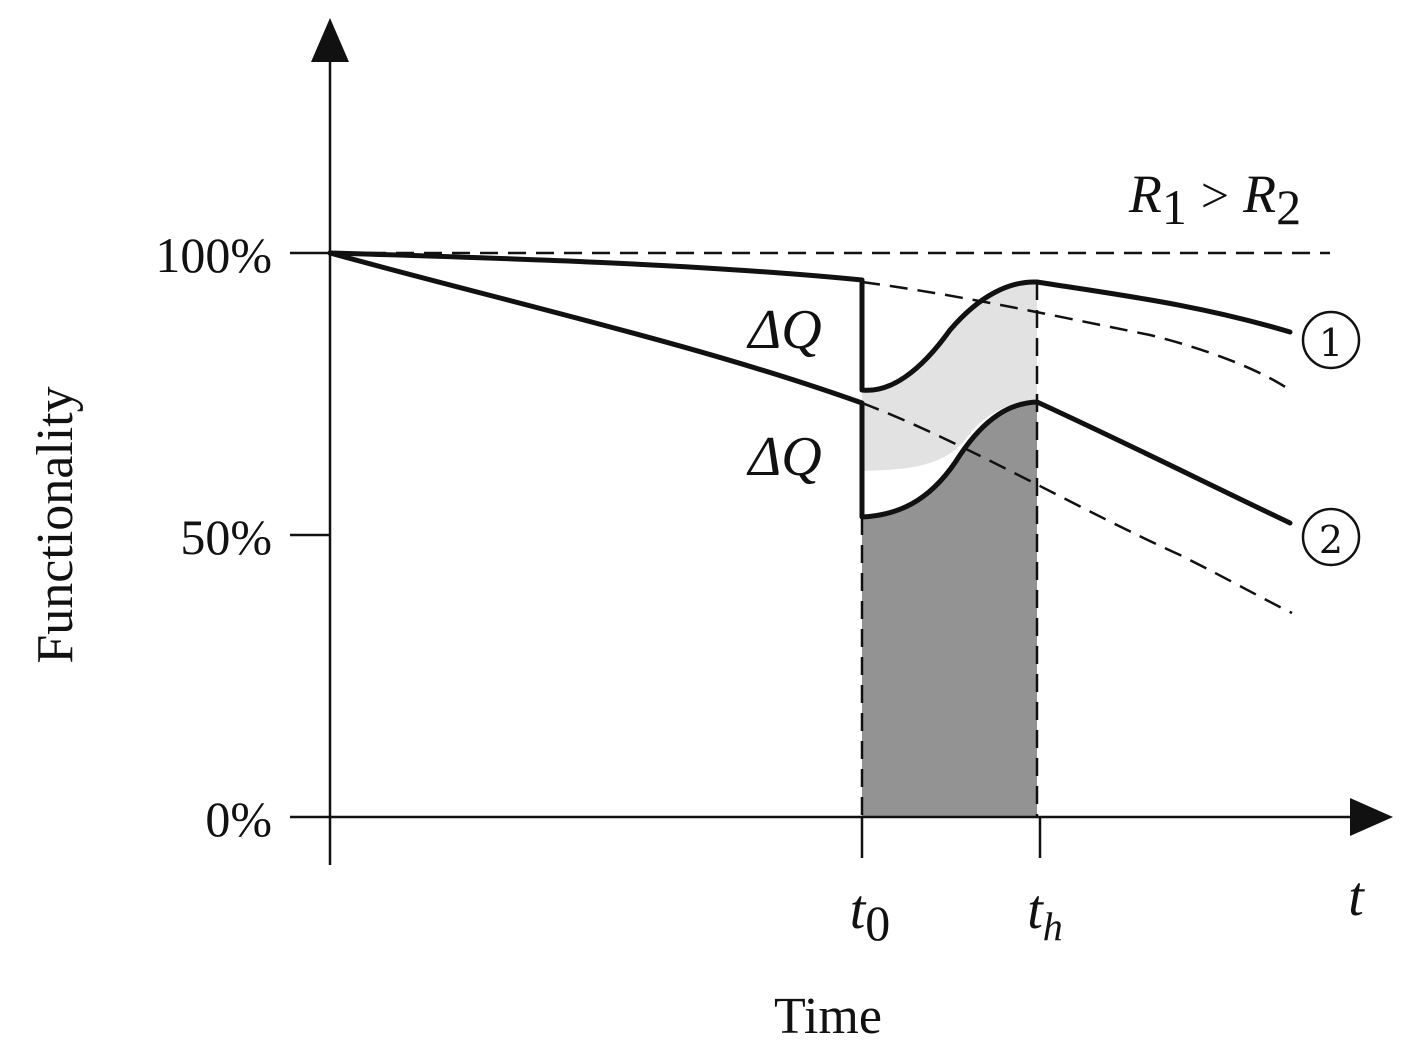 This screenshot has height=1062, width=1416. What do you see at coordinates (828, 1016) in the screenshot?
I see `x-axis-label: Time` at bounding box center [828, 1016].